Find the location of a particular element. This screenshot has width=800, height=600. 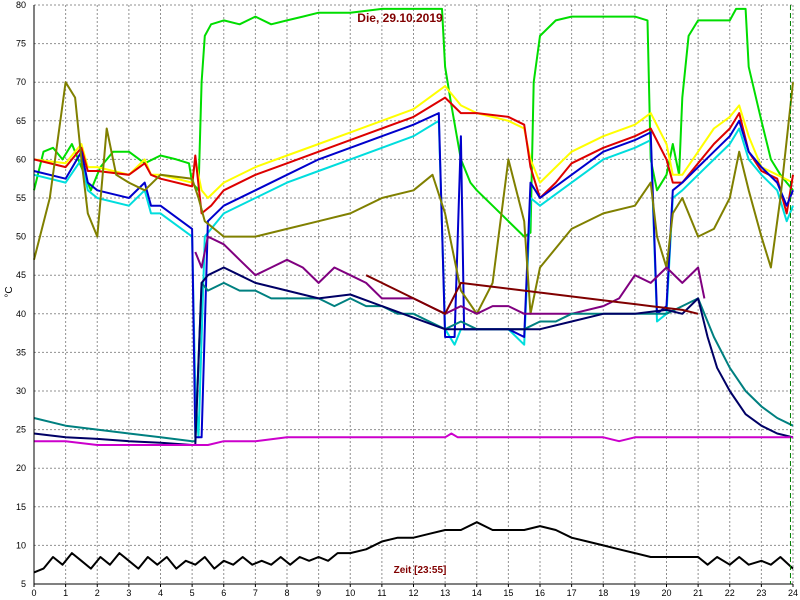

y-tick-label: 35 is located at coordinates (21, 352).